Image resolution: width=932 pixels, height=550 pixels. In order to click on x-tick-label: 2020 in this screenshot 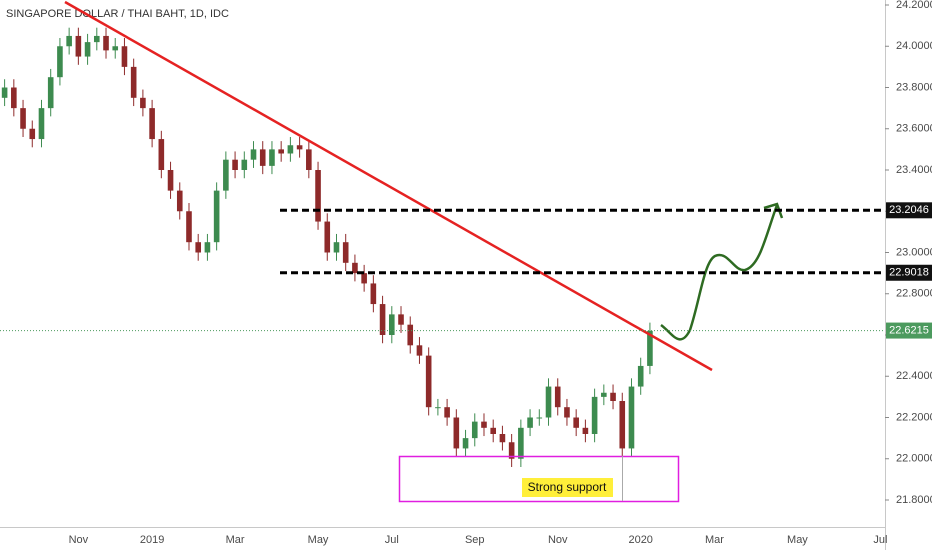, I will do `click(640, 540)`.